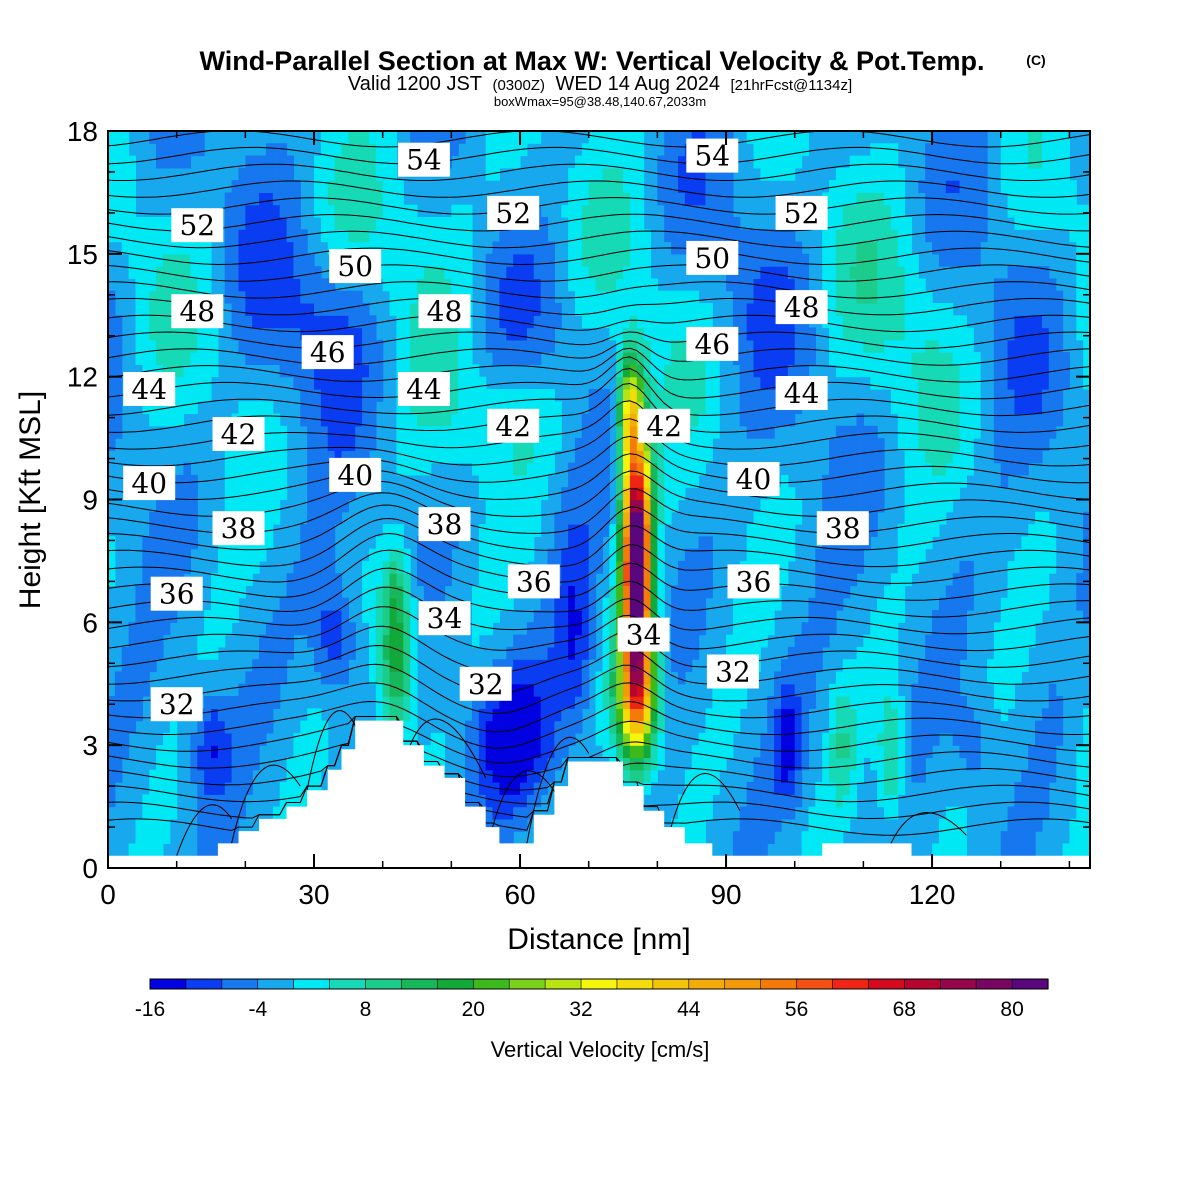 The image size is (1200, 1200). Describe the element at coordinates (30, 500) in the screenshot. I see `y-axis-label: Height [Kft MSL]` at that location.